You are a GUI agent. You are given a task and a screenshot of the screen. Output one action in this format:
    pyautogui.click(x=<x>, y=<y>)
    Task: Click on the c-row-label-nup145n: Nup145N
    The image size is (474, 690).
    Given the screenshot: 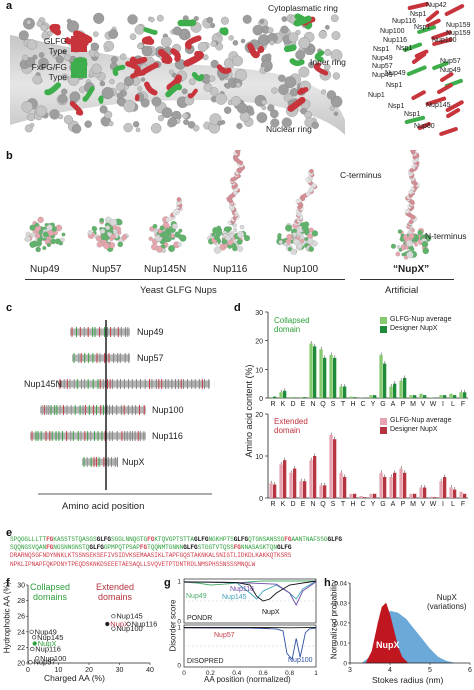 What is the action you would take?
    pyautogui.click(x=43, y=384)
    